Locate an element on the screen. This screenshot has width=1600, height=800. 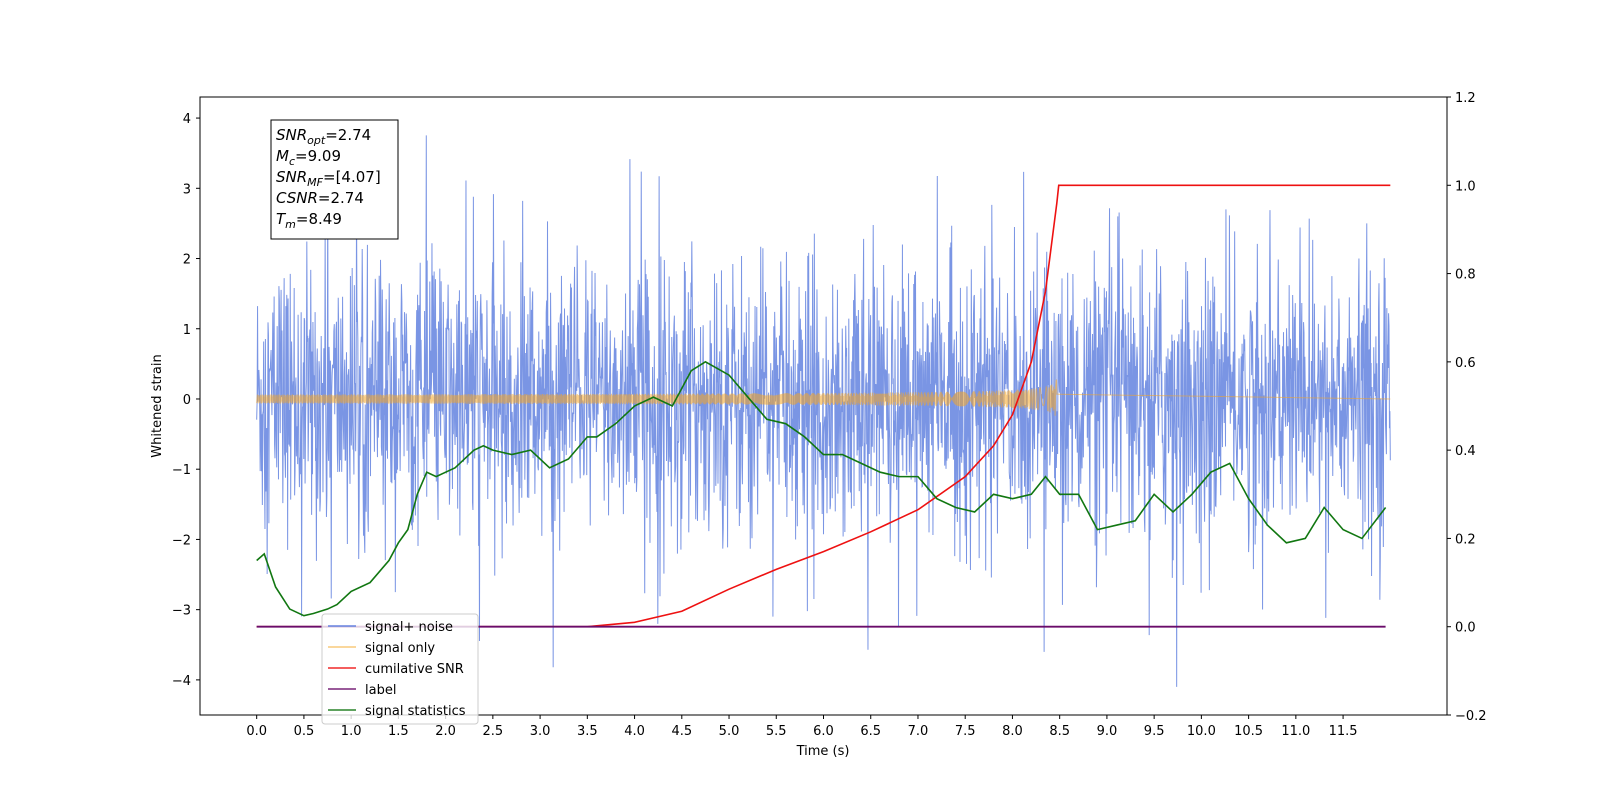
annotation-frame is located at coordinates (334, 179).